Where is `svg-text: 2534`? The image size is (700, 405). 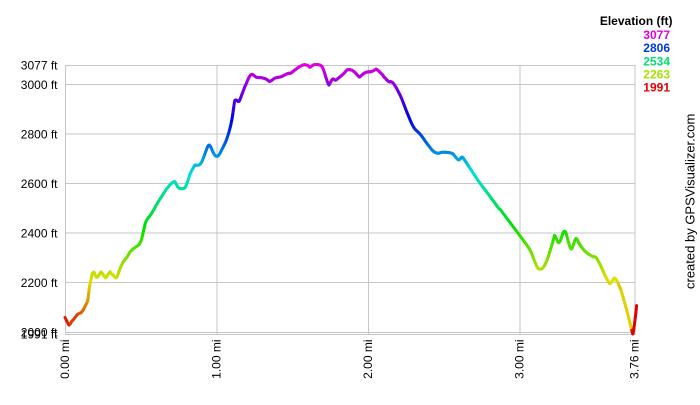 svg-text: 2534 is located at coordinates (656, 61).